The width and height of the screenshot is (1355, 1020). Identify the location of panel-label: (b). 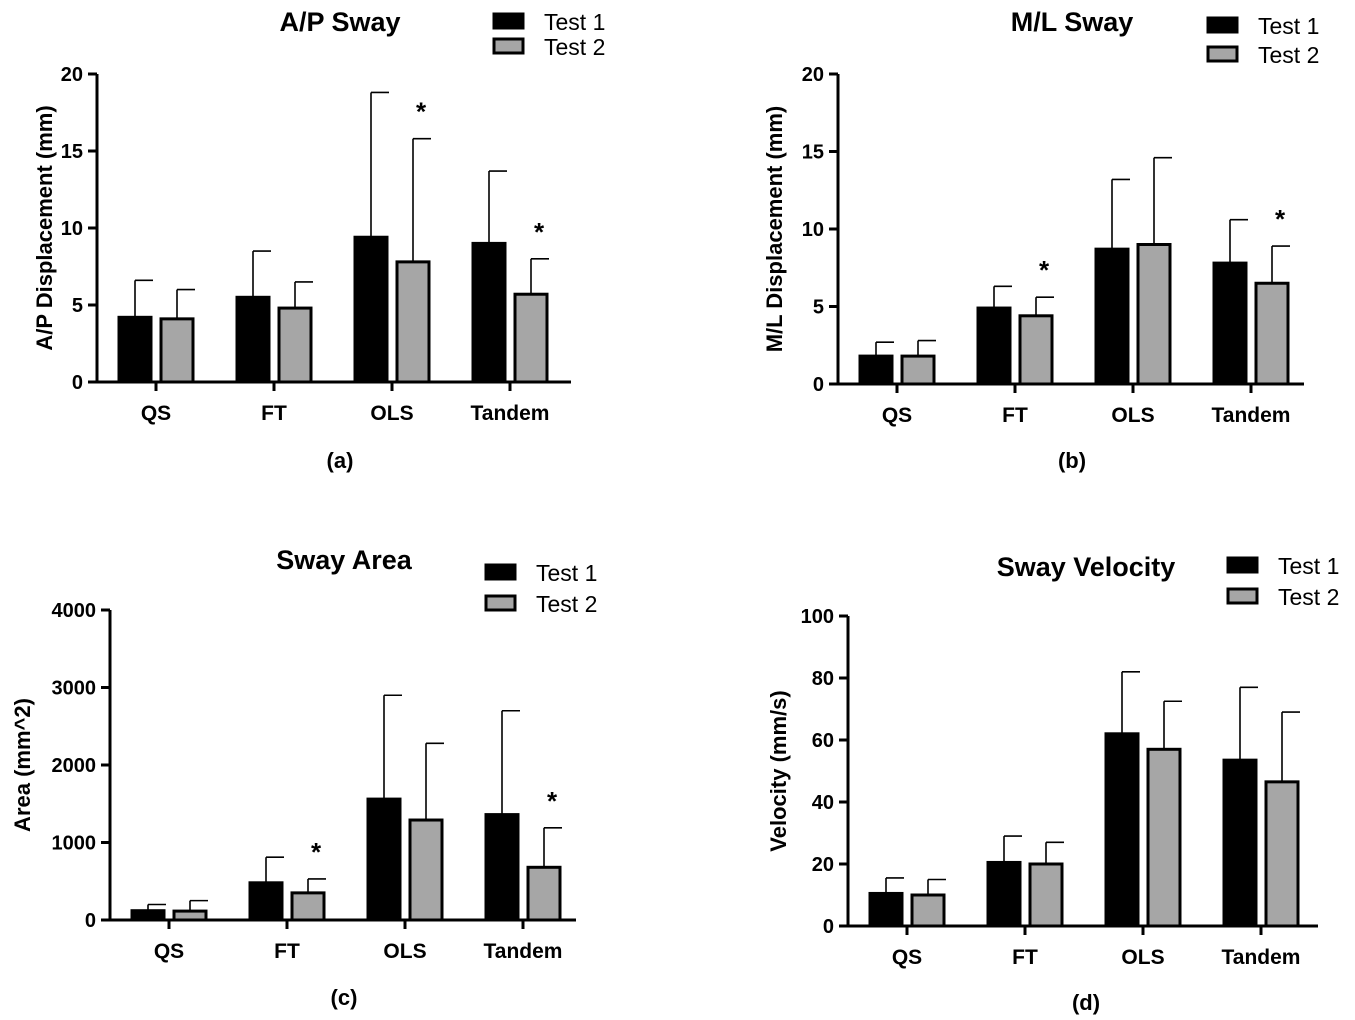
(1072, 460).